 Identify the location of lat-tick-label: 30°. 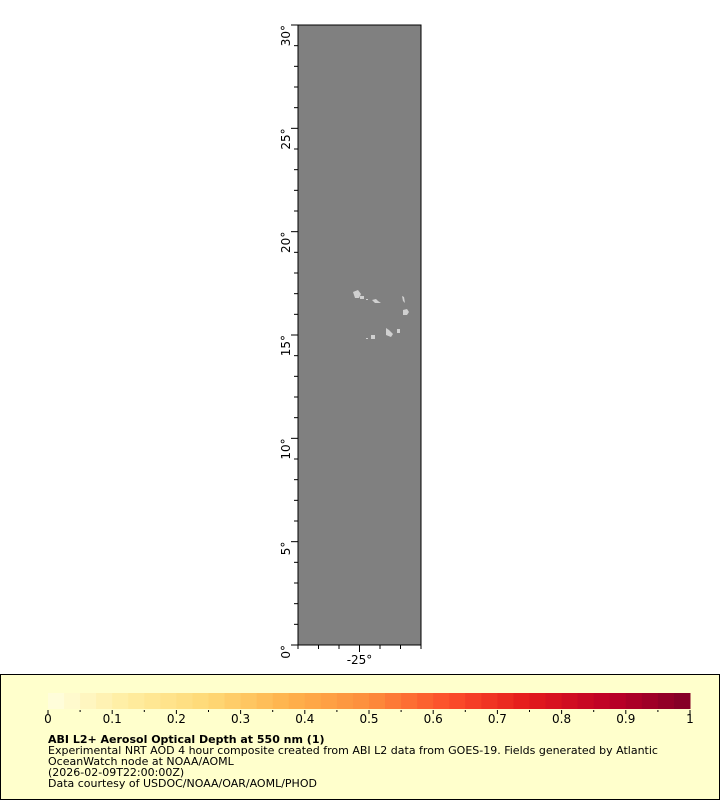
(286, 35).